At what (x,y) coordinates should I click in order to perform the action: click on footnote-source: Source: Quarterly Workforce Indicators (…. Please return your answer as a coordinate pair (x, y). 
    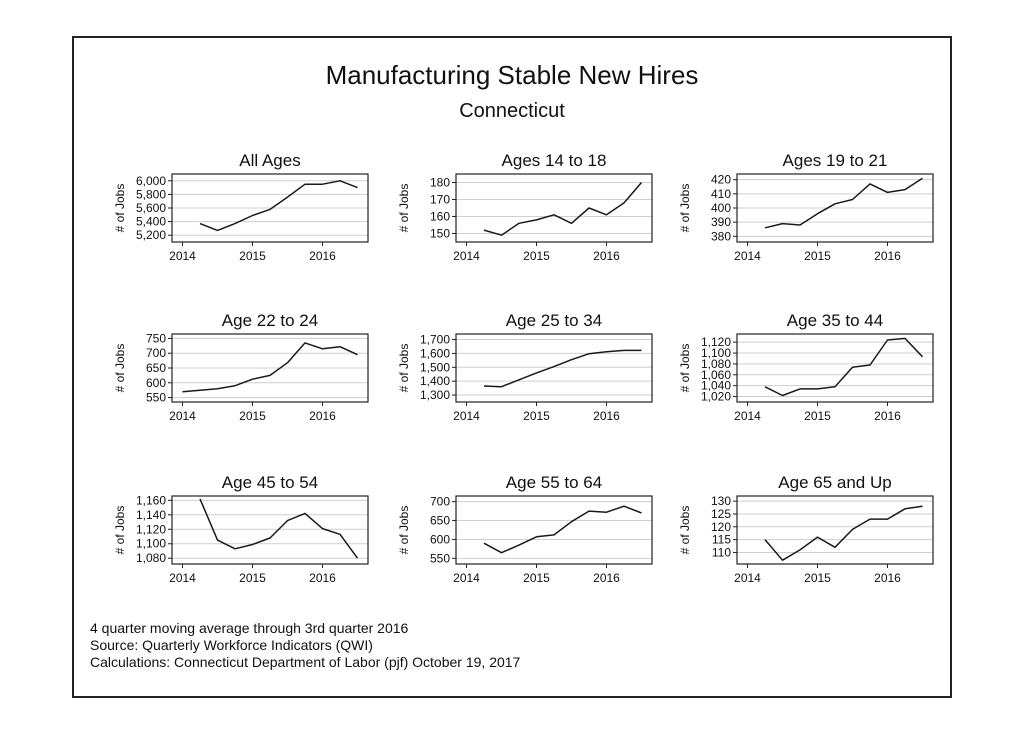
    Looking at the image, I should click on (231, 645).